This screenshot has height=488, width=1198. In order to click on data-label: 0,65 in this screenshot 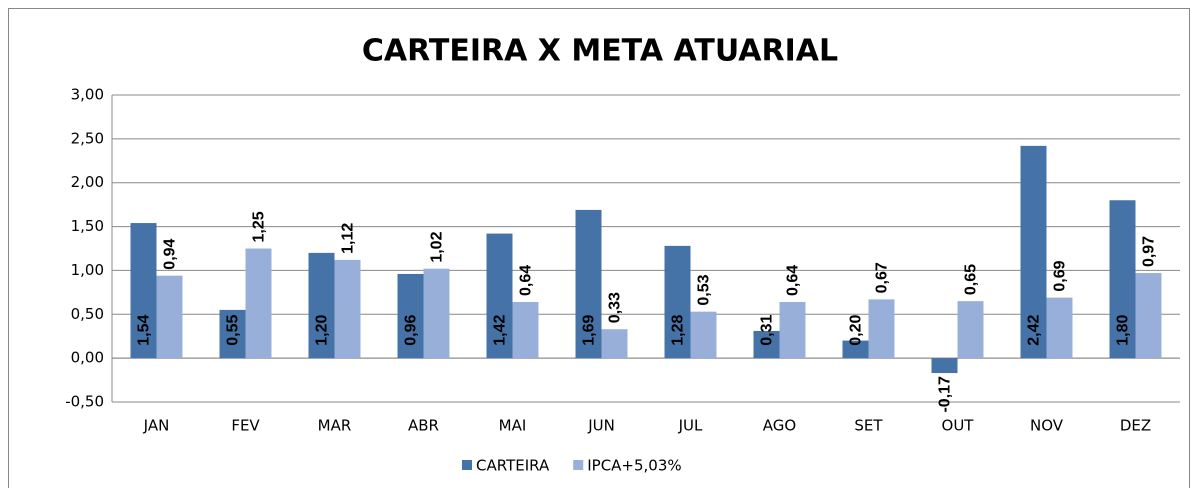, I will do `click(971, 279)`.